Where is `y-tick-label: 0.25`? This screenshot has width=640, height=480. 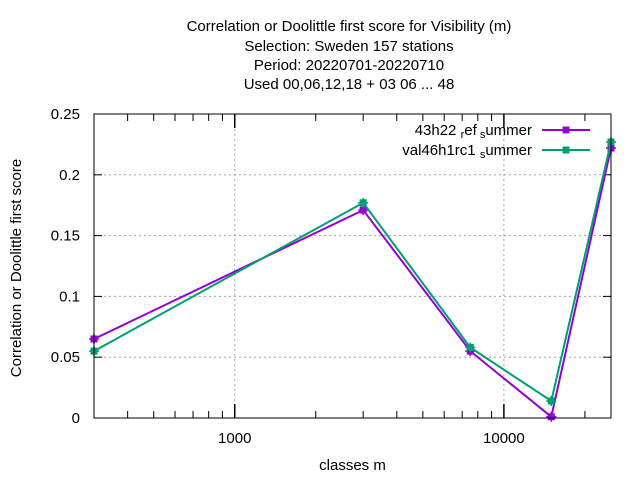
y-tick-label: 0.25 is located at coordinates (65, 114).